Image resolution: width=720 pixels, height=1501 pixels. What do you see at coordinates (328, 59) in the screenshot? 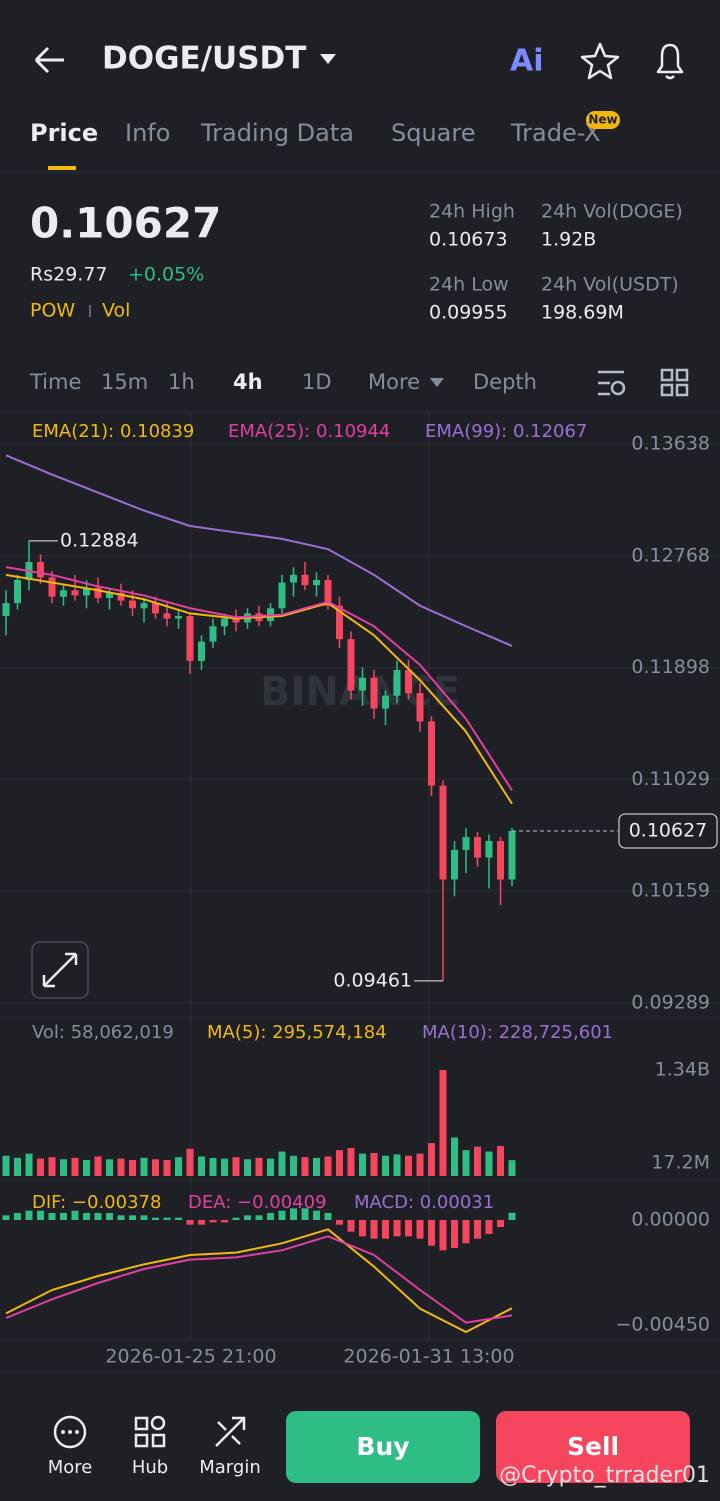
I see `pair-caret` at bounding box center [328, 59].